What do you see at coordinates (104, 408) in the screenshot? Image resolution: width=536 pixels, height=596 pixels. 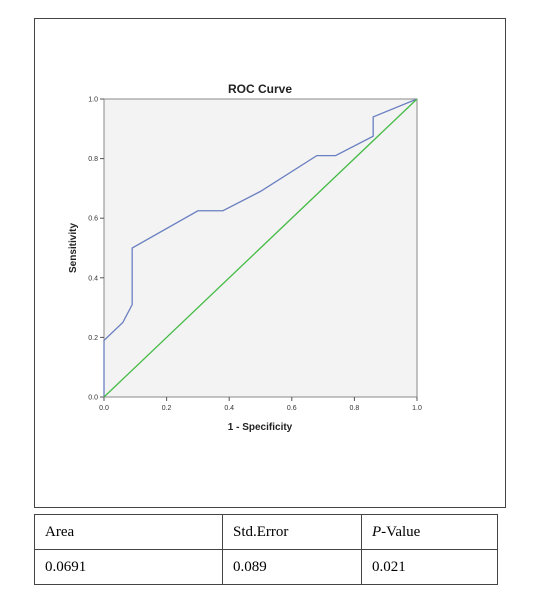 I see `x-tick-label: 0.0` at bounding box center [104, 408].